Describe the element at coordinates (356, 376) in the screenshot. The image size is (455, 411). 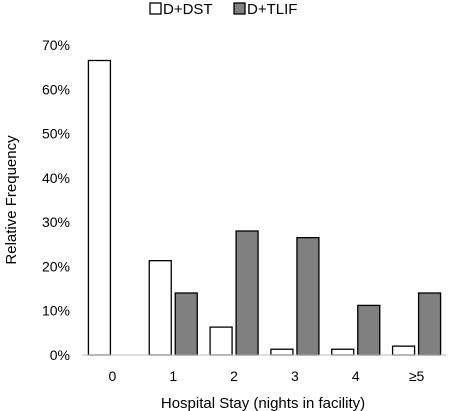
I see `x-tick-label: 4` at that location.